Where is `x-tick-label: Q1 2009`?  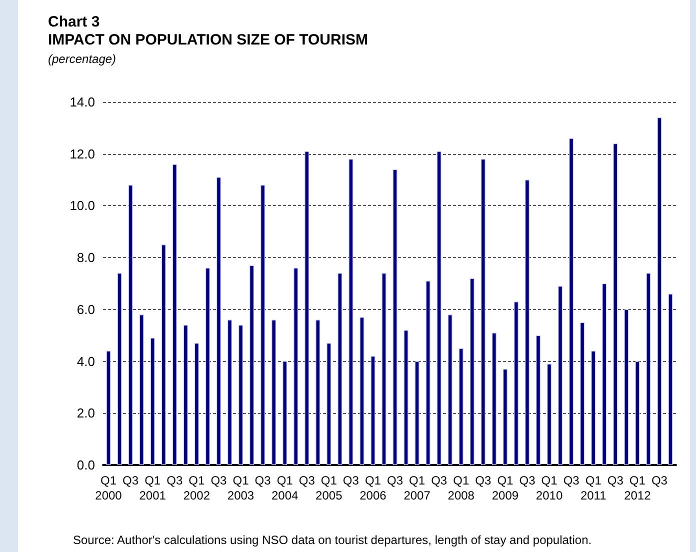 x-tick-label: Q1 2009 is located at coordinates (505, 488).